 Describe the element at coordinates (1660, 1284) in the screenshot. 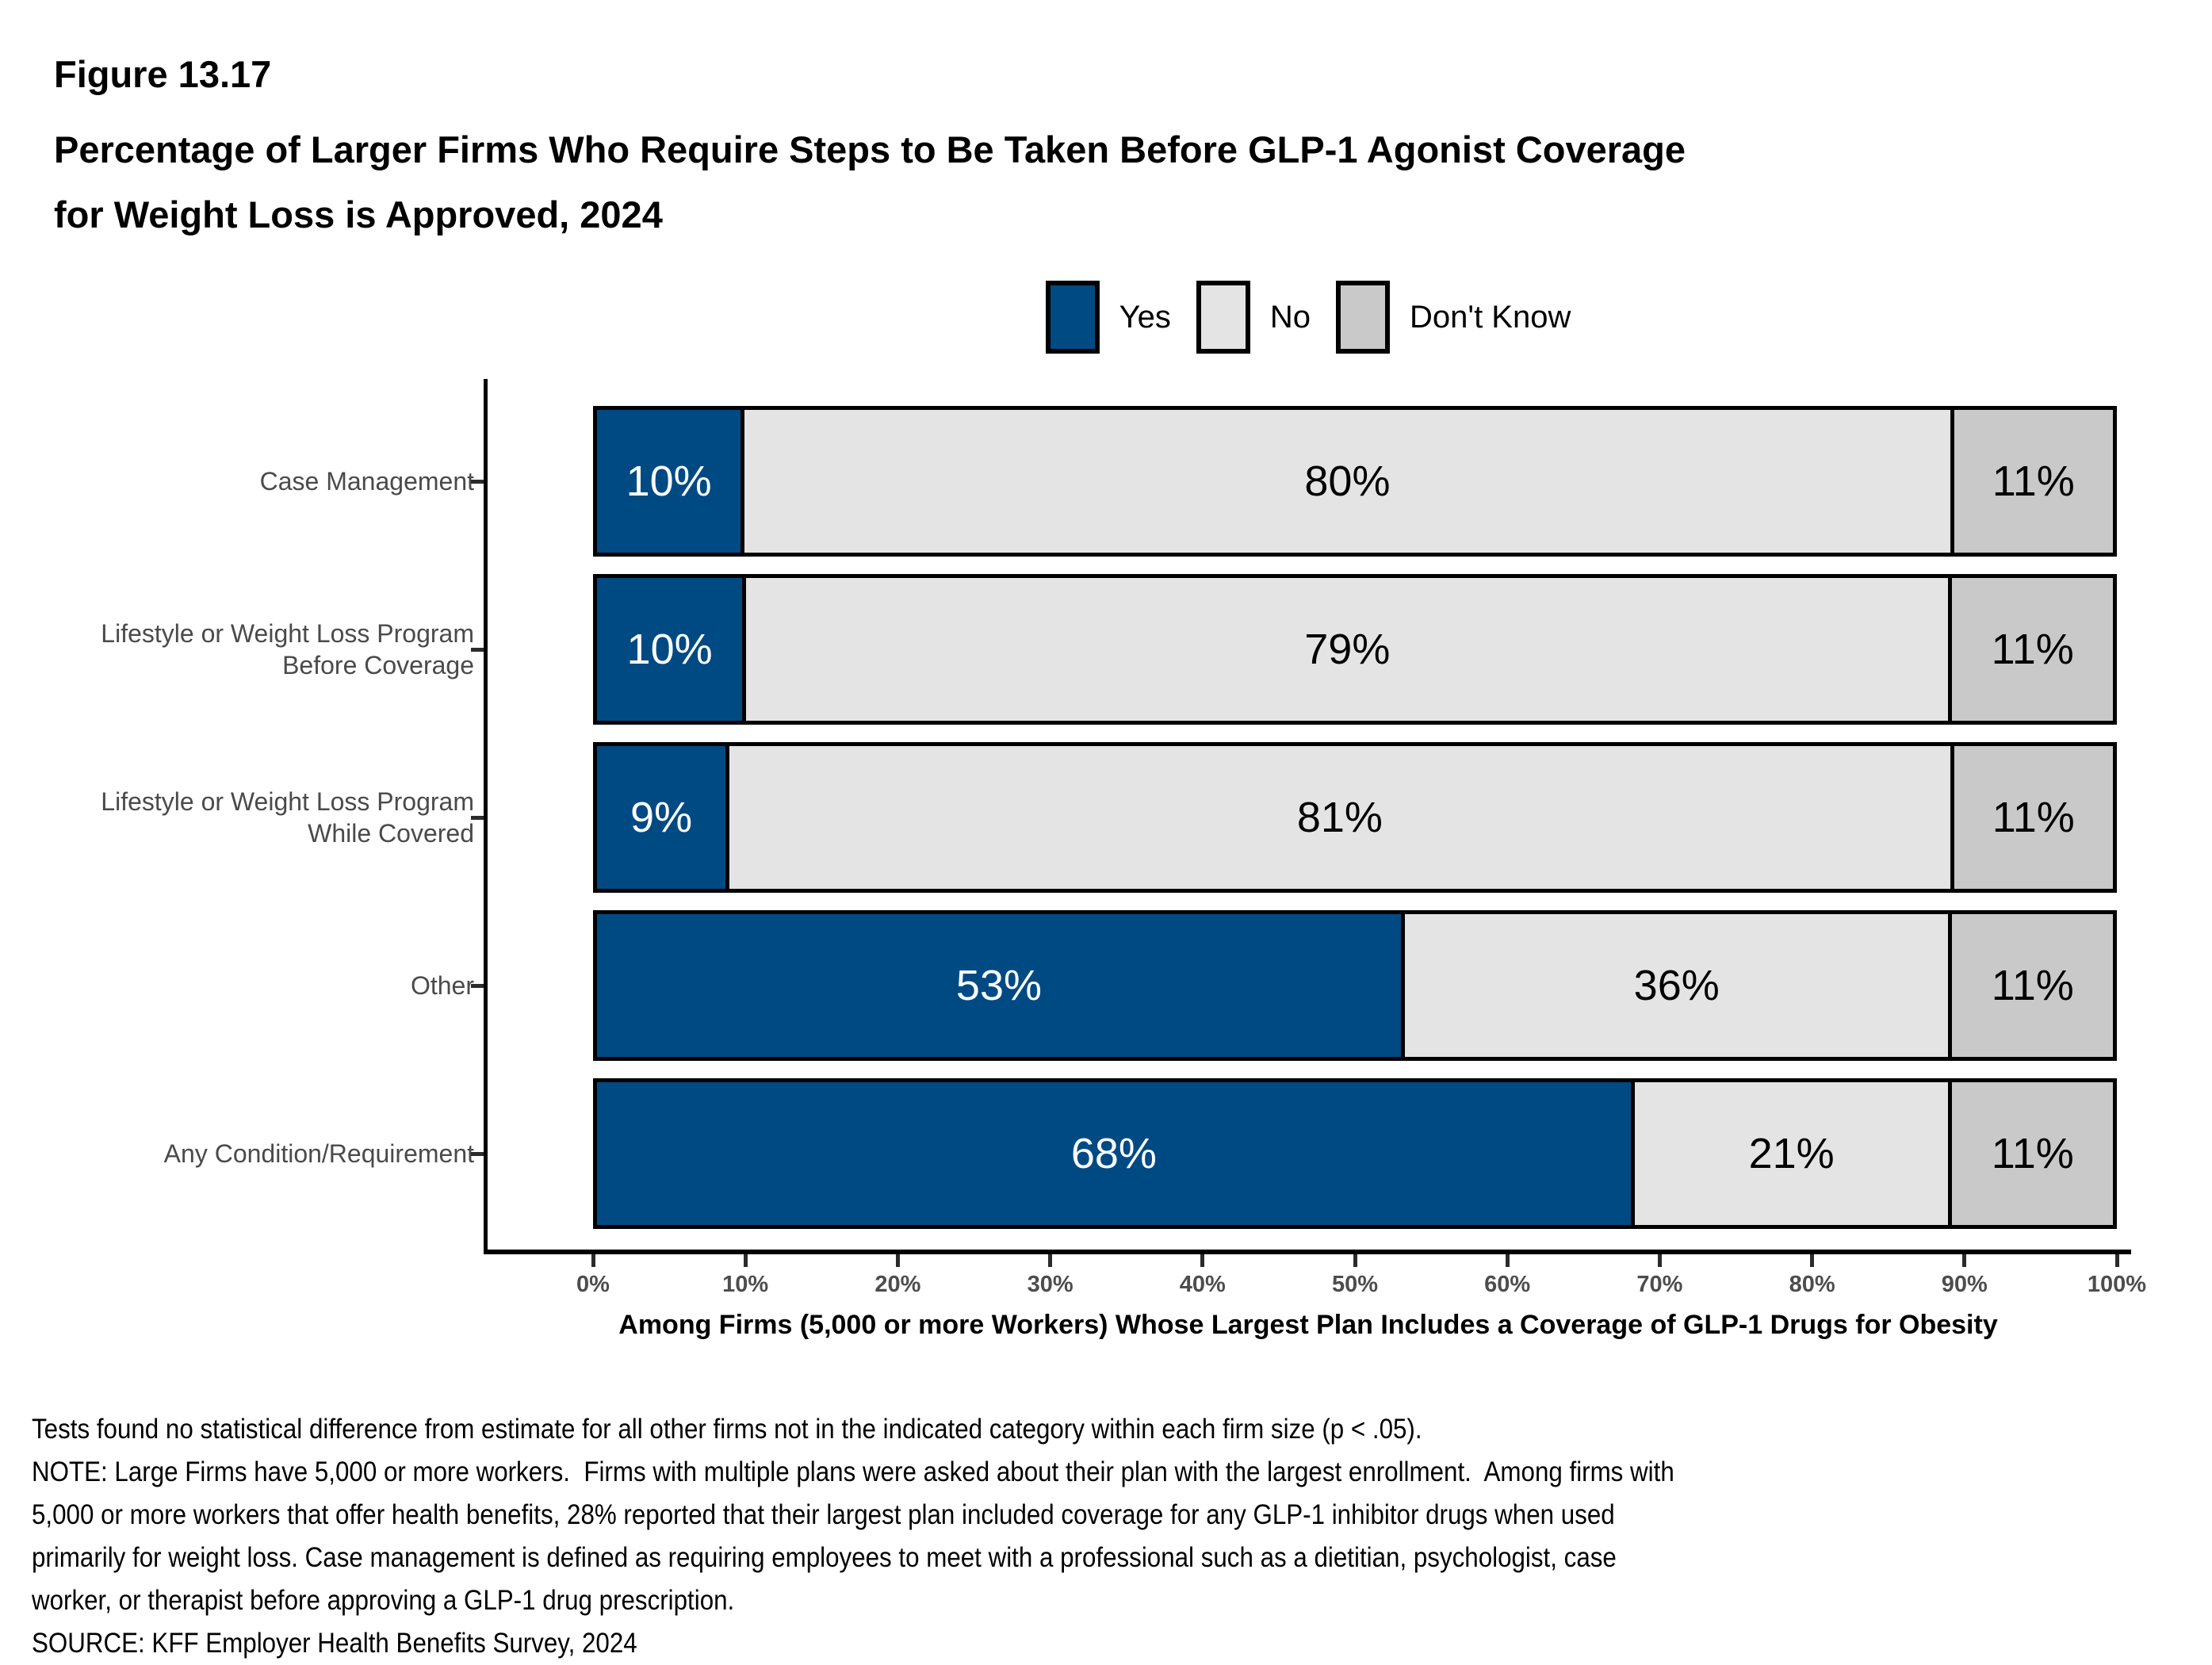

I see `x-axis-tick-label: 70%` at that location.